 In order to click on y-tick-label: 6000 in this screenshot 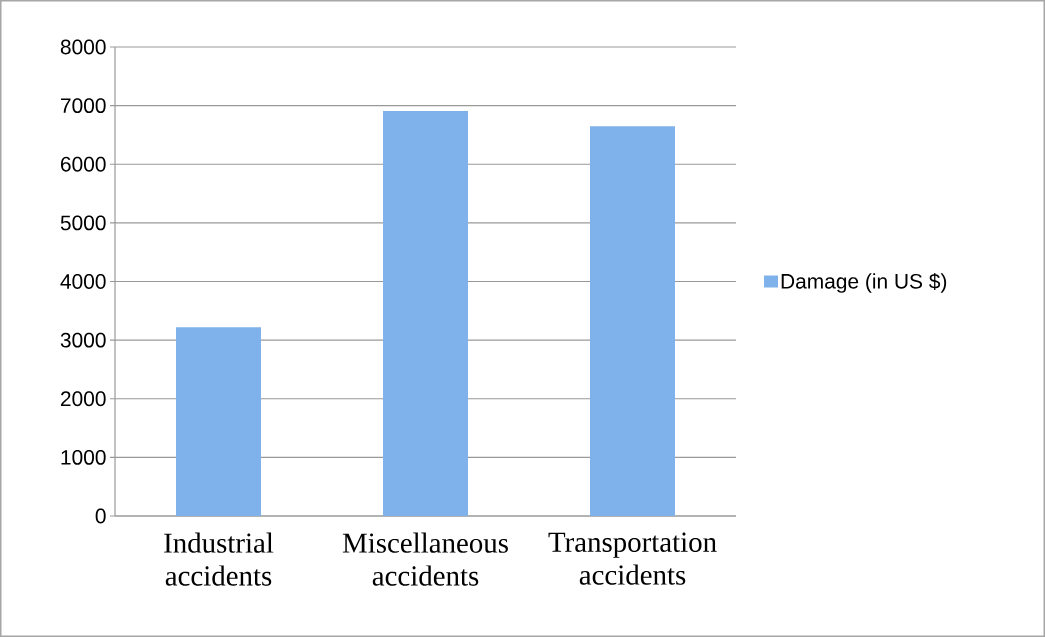, I will do `click(83, 164)`.